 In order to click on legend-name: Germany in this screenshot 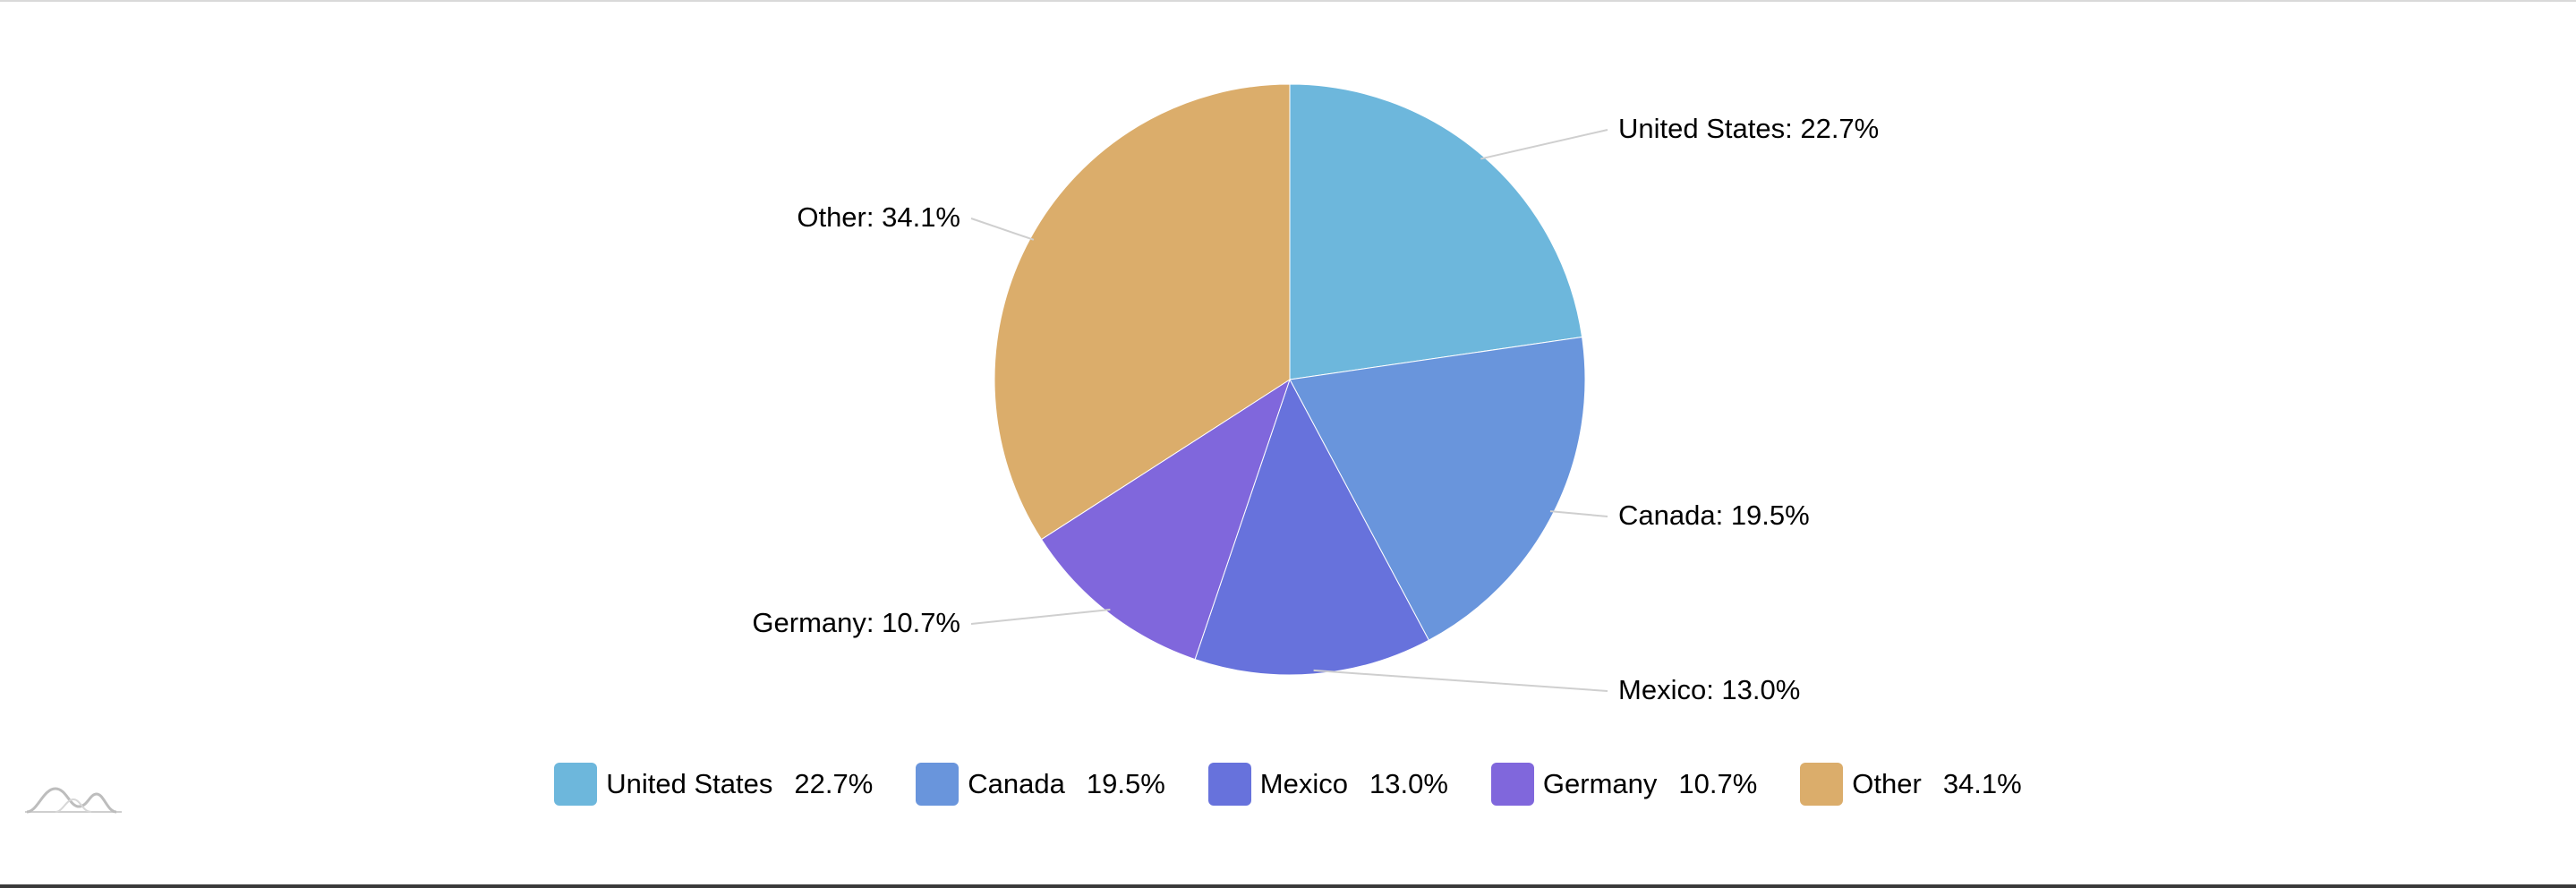, I will do `click(1600, 783)`.